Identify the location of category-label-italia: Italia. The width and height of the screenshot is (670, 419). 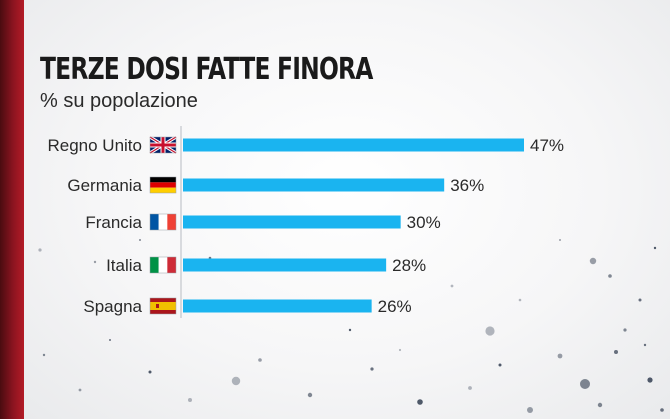
(124, 265).